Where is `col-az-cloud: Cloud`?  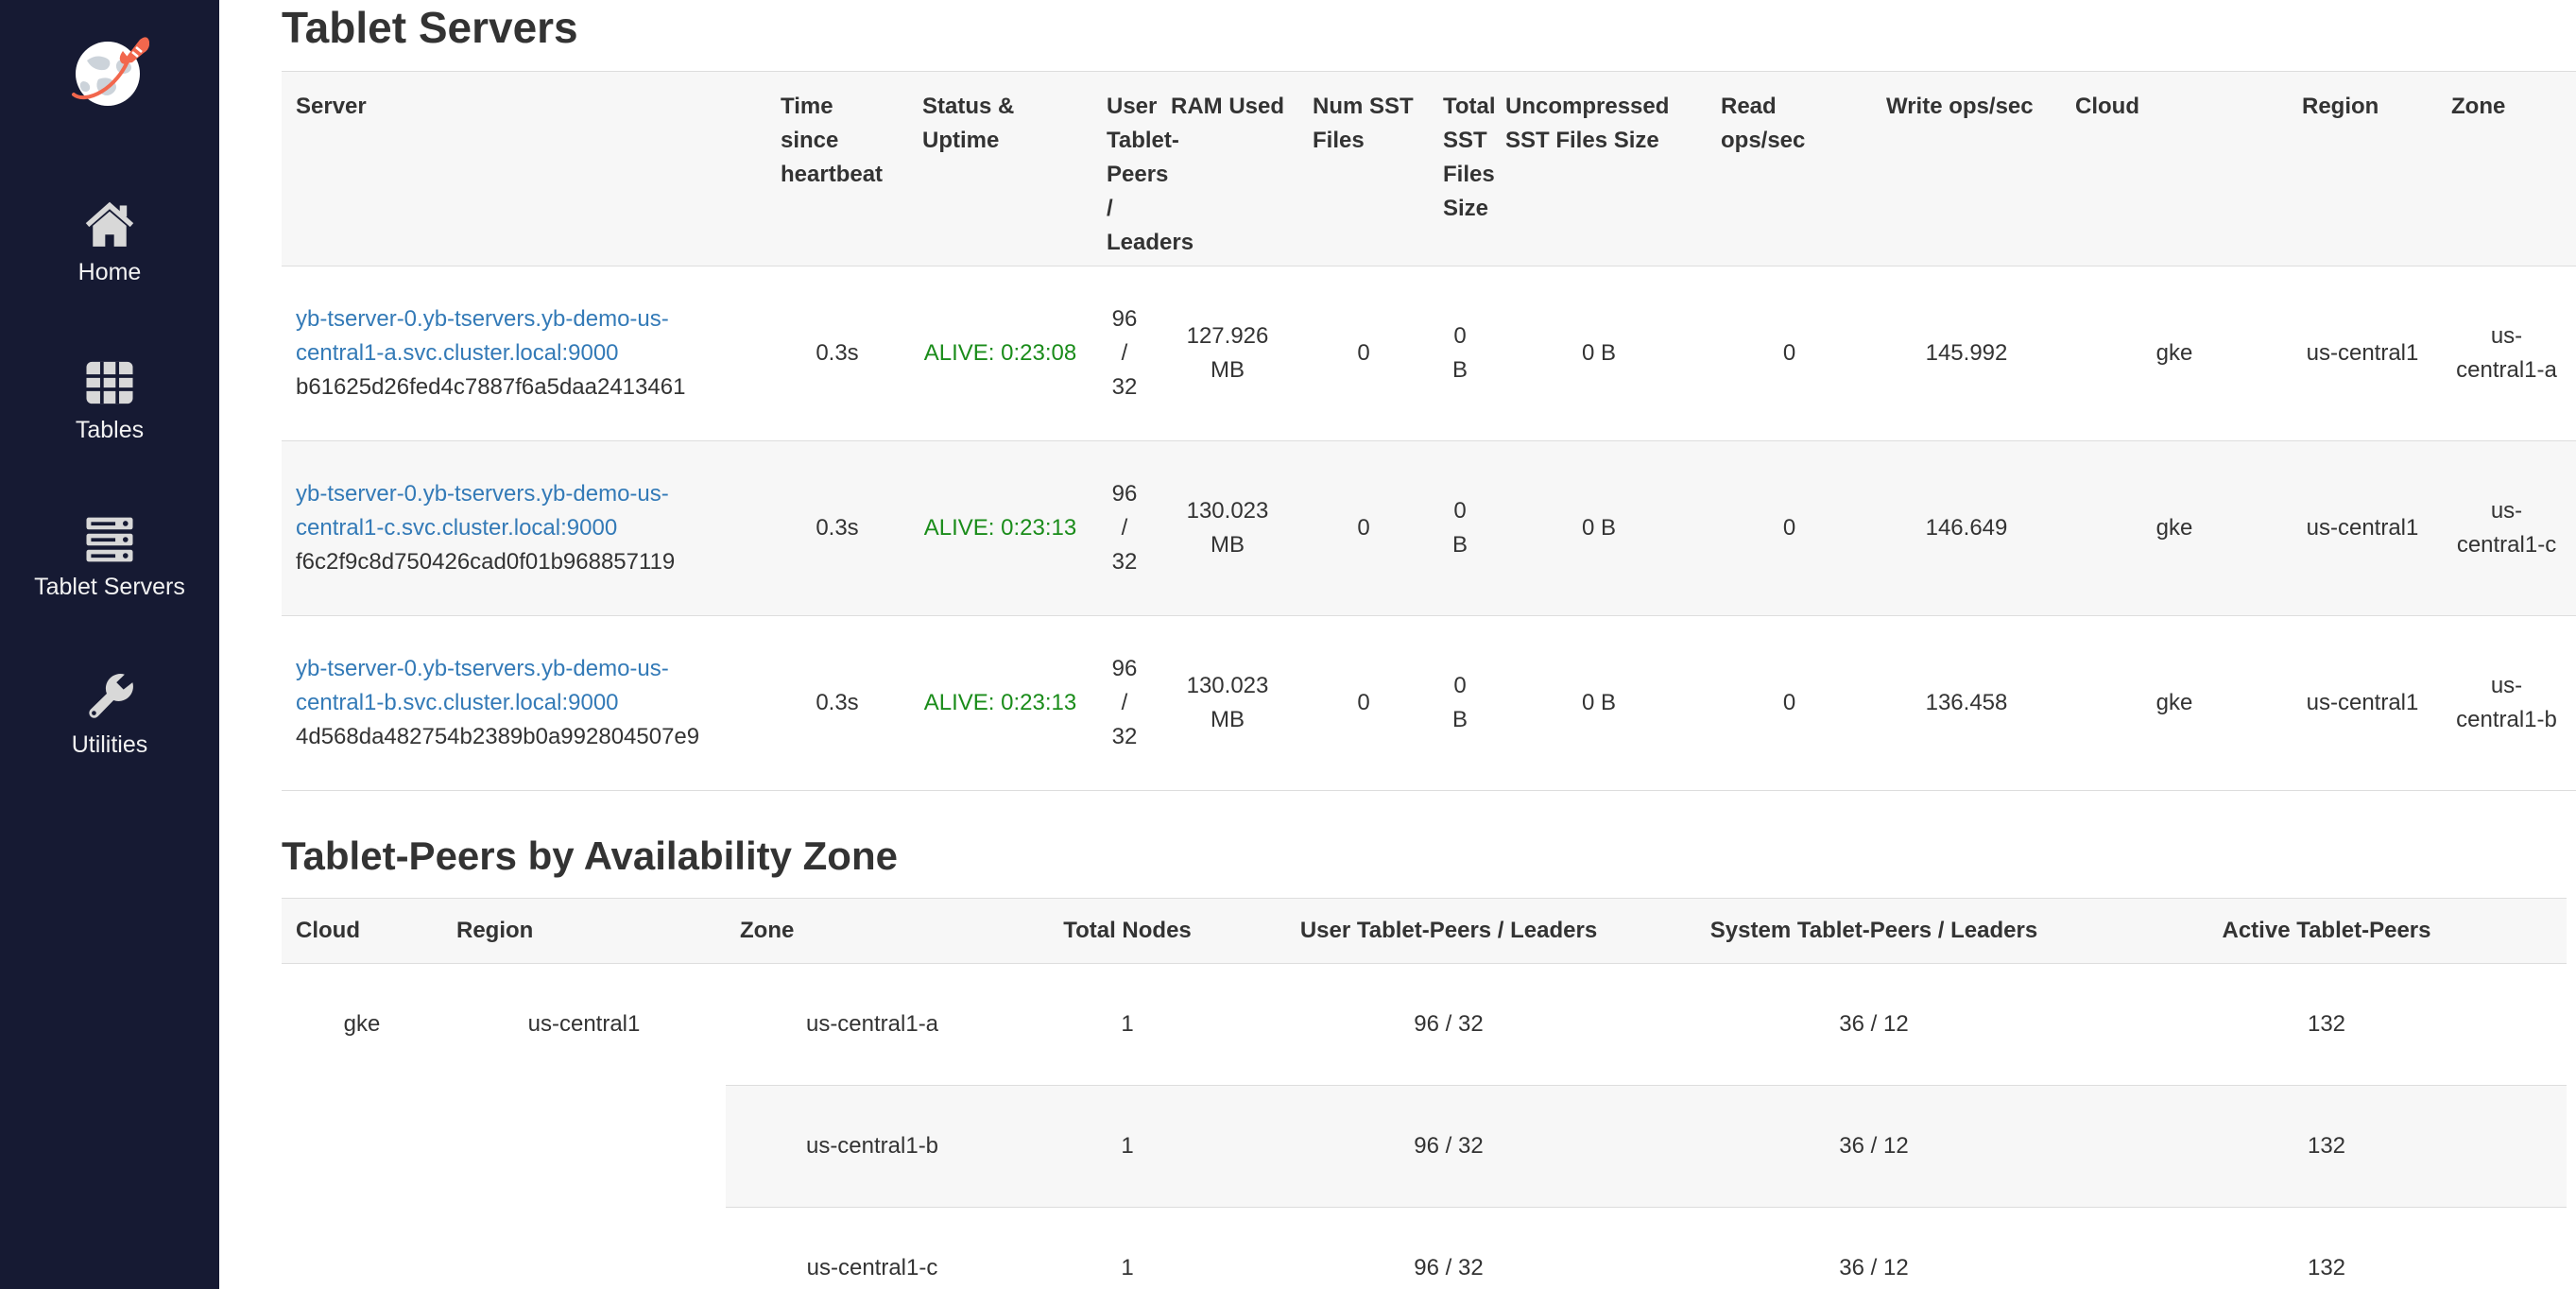 col-az-cloud: Cloud is located at coordinates (362, 931).